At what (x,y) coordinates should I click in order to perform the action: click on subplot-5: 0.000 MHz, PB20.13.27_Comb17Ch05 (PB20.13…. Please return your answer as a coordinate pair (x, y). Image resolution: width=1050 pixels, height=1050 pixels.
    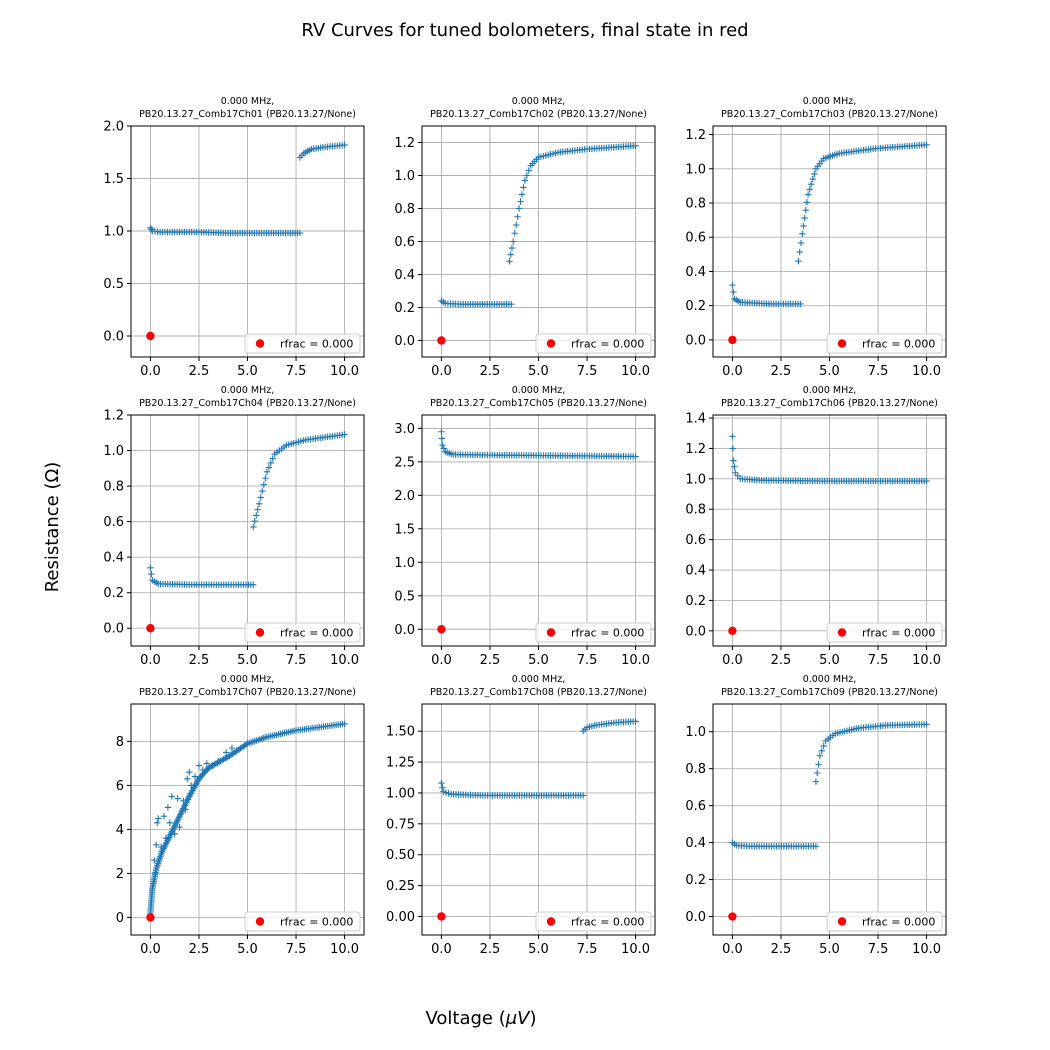
    Looking at the image, I should click on (525, 526).